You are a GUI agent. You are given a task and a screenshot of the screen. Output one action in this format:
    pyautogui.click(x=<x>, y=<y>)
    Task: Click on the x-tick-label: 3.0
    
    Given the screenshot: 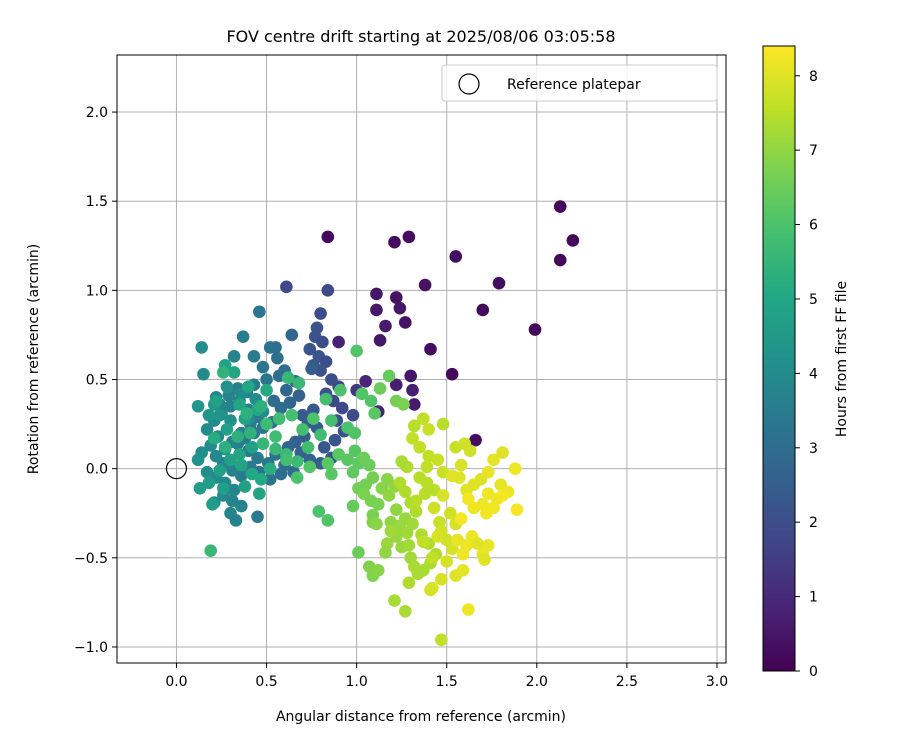 What is the action you would take?
    pyautogui.click(x=717, y=682)
    